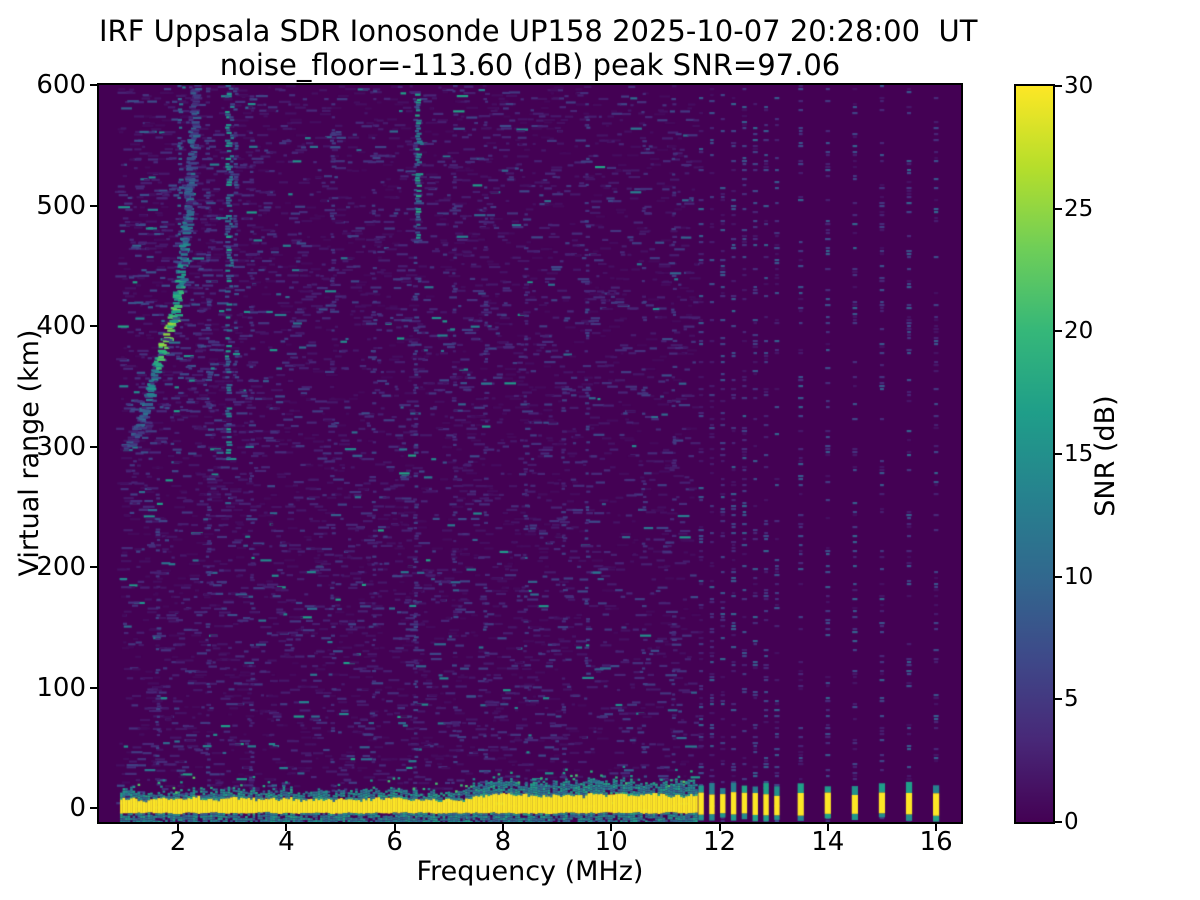 The height and width of the screenshot is (900, 1200). I want to click on colorbar-tick-label: 25, so click(1079, 208).